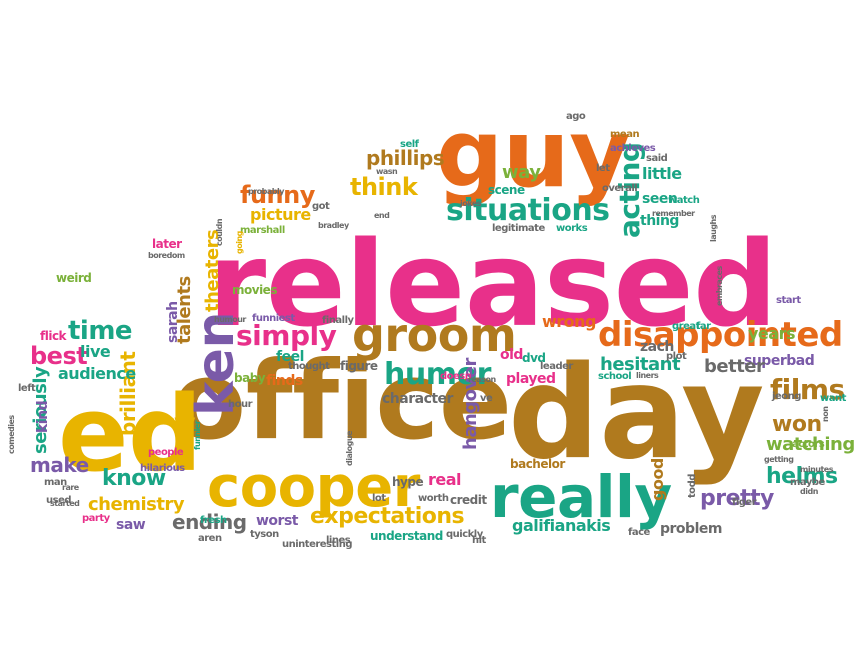 The width and height of the screenshot is (864, 648). What do you see at coordinates (210, 538) in the screenshot?
I see `cloud-word: aren` at bounding box center [210, 538].